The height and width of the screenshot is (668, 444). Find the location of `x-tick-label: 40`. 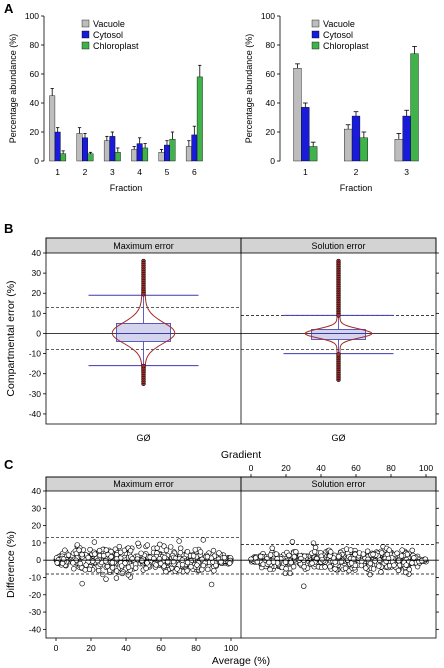

x-tick-label: 40 is located at coordinates (126, 648).